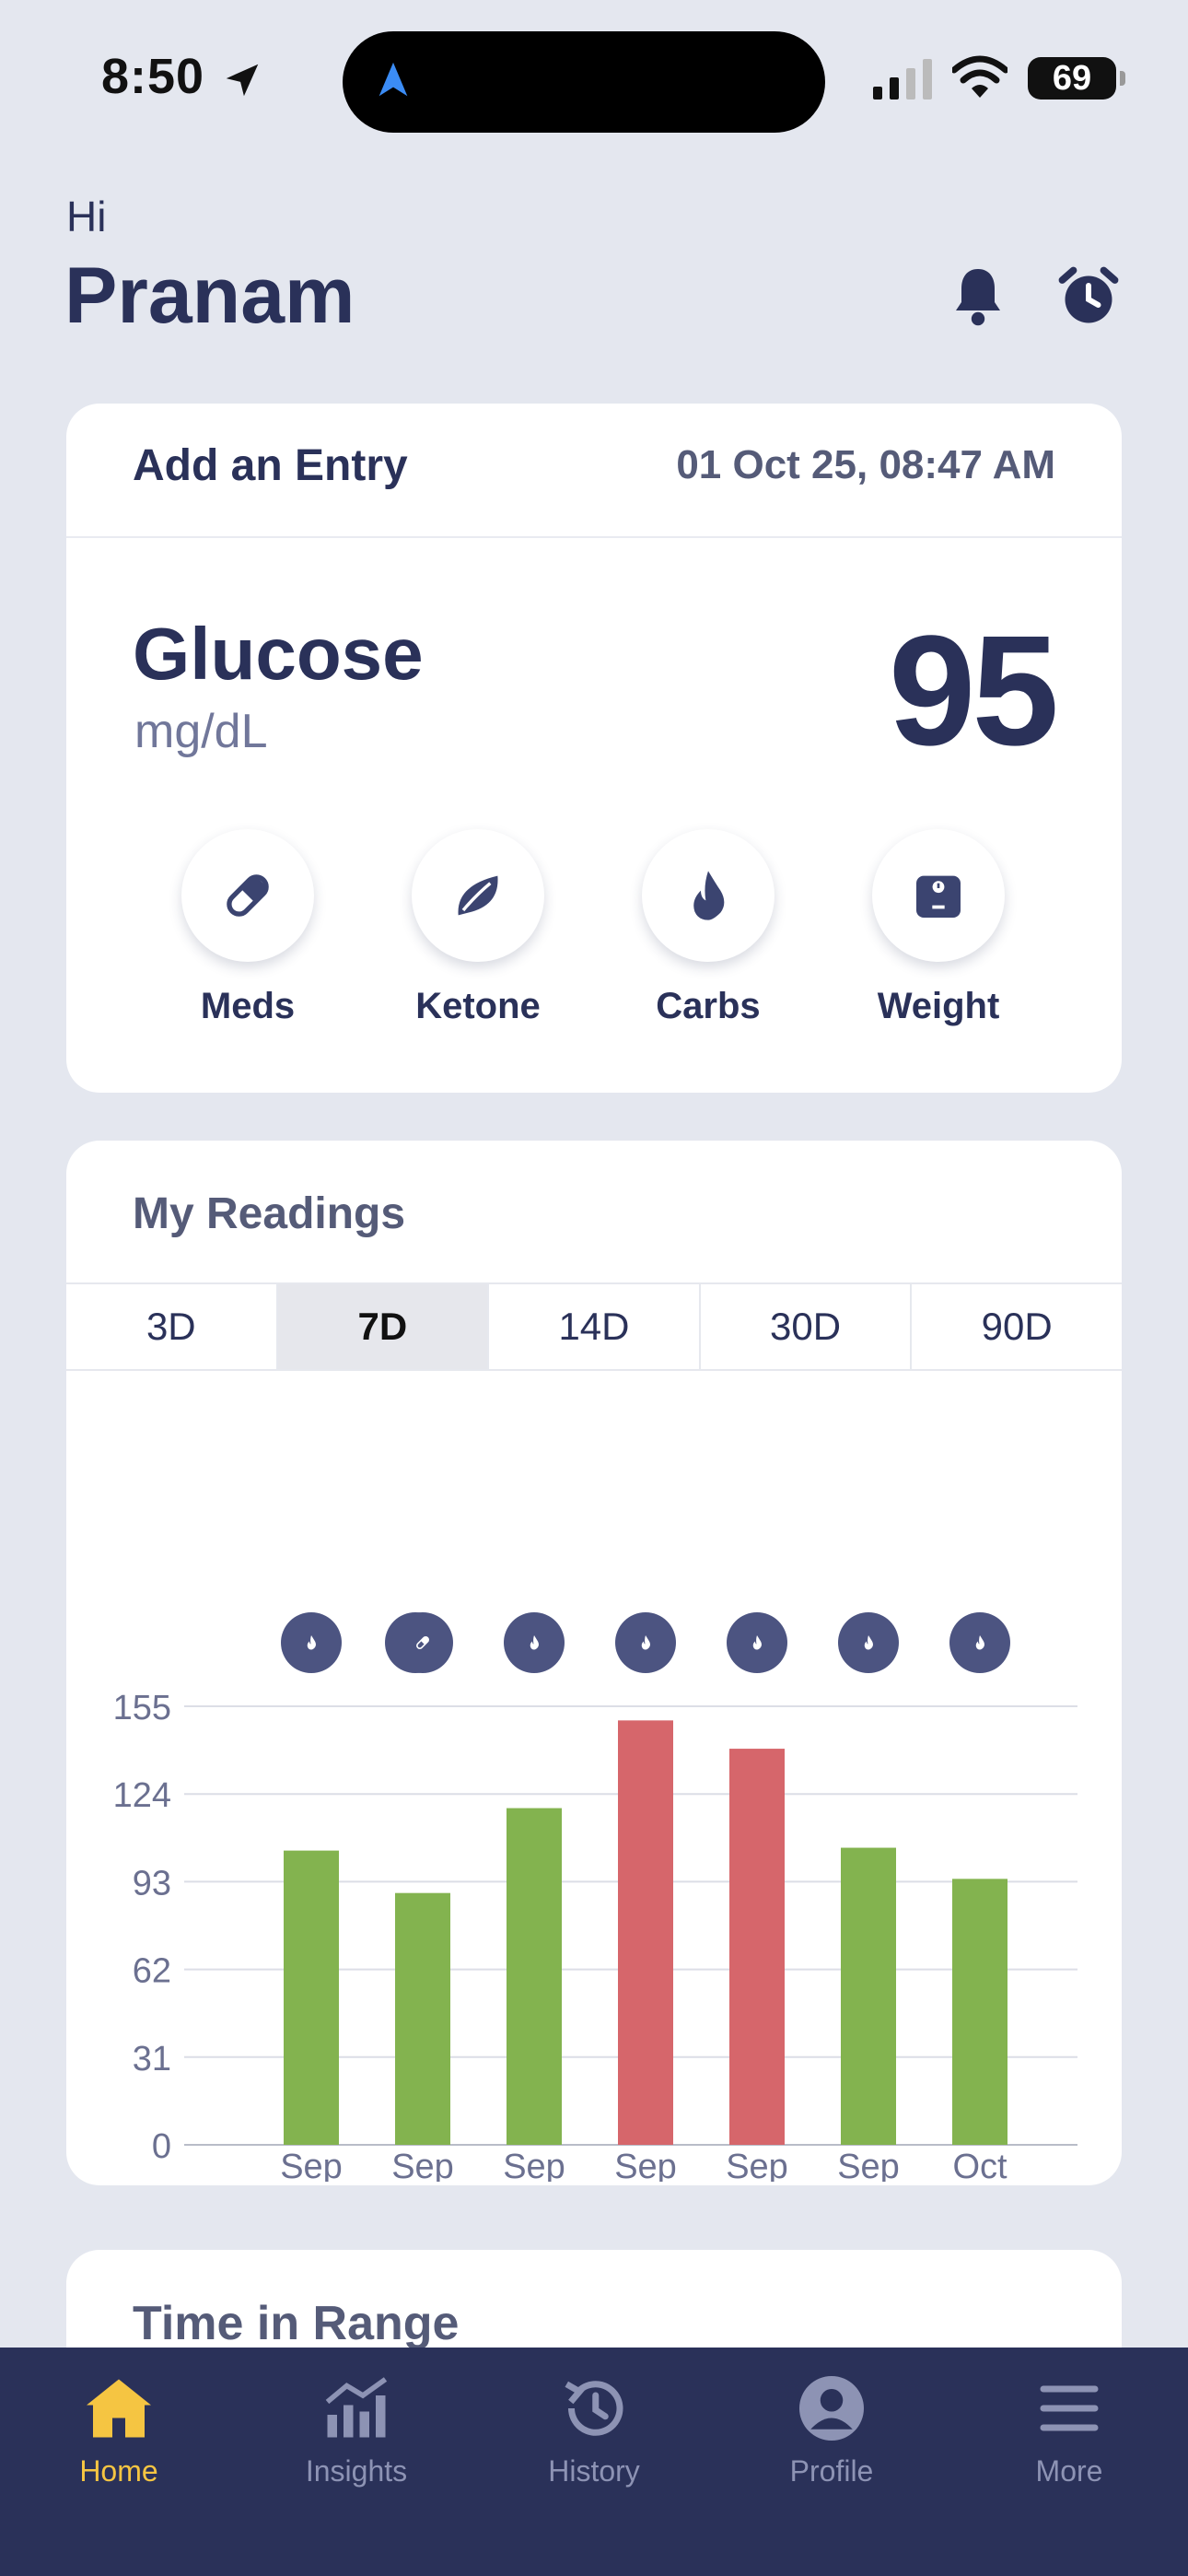 This screenshot has height=2576, width=1188. I want to click on nav-profile-label: Profile, so click(831, 2471).